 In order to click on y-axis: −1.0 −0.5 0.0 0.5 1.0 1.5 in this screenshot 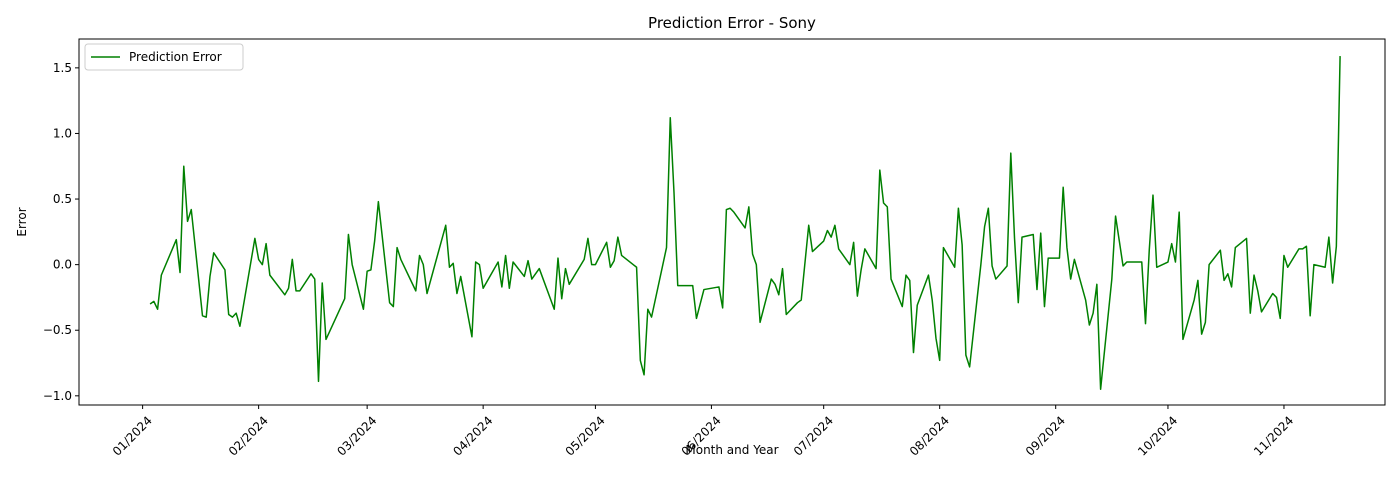, I will do `click(61, 232)`.